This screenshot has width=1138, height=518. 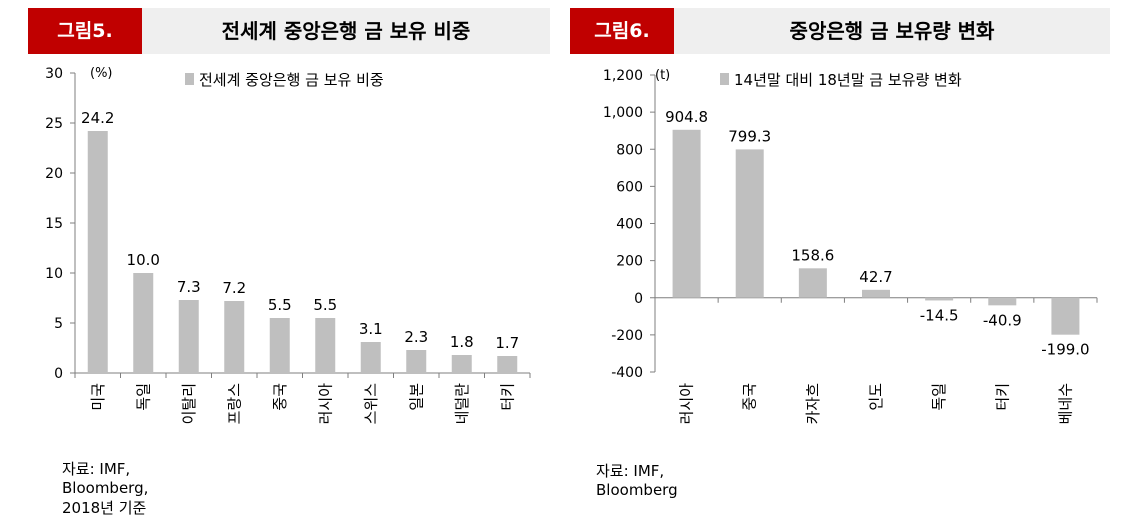 I want to click on figure-6-source: 자료: IMF, Bloomberg, so click(x=637, y=480).